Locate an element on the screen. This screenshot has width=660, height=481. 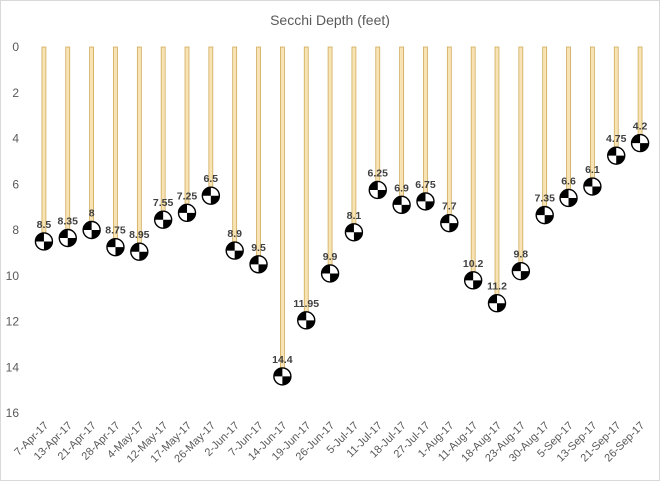
data-label: 11.2 is located at coordinates (497, 287).